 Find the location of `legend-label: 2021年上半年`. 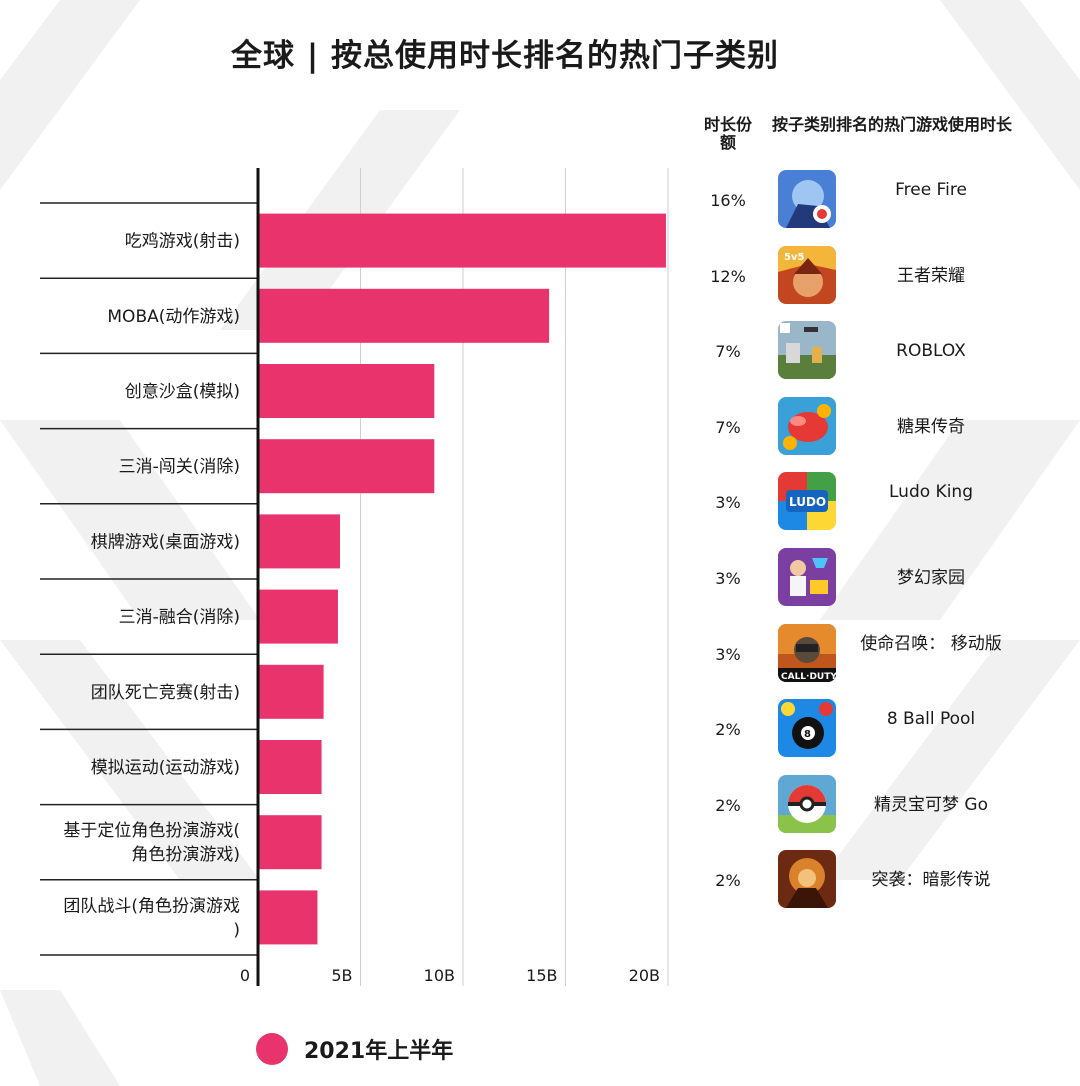

legend-label: 2021年上半年 is located at coordinates (379, 1051).